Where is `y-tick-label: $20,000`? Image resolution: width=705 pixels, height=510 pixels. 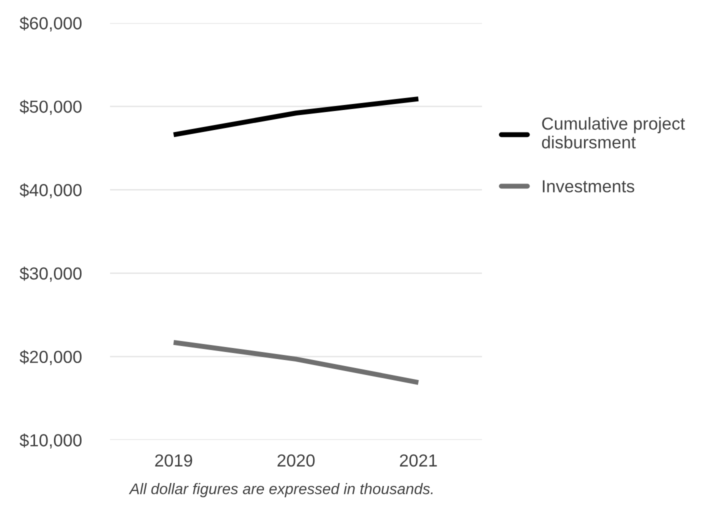 y-tick-label: $20,000 is located at coordinates (51, 358).